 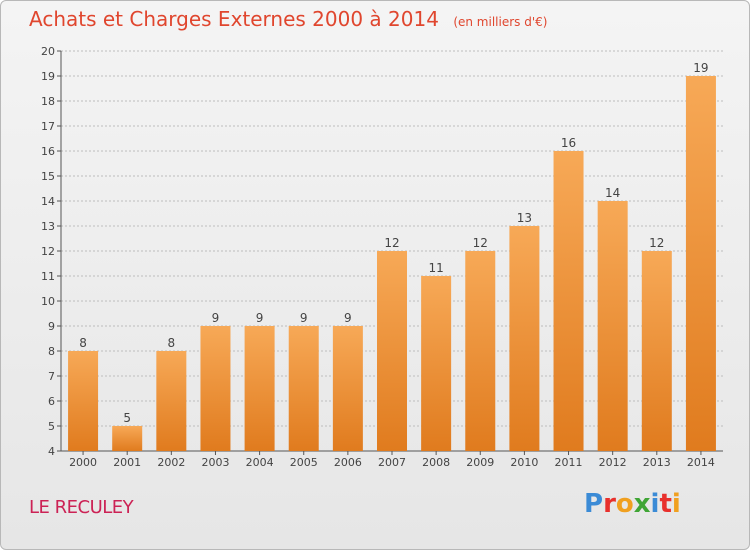 I want to click on data-label: 13, so click(x=524, y=218).